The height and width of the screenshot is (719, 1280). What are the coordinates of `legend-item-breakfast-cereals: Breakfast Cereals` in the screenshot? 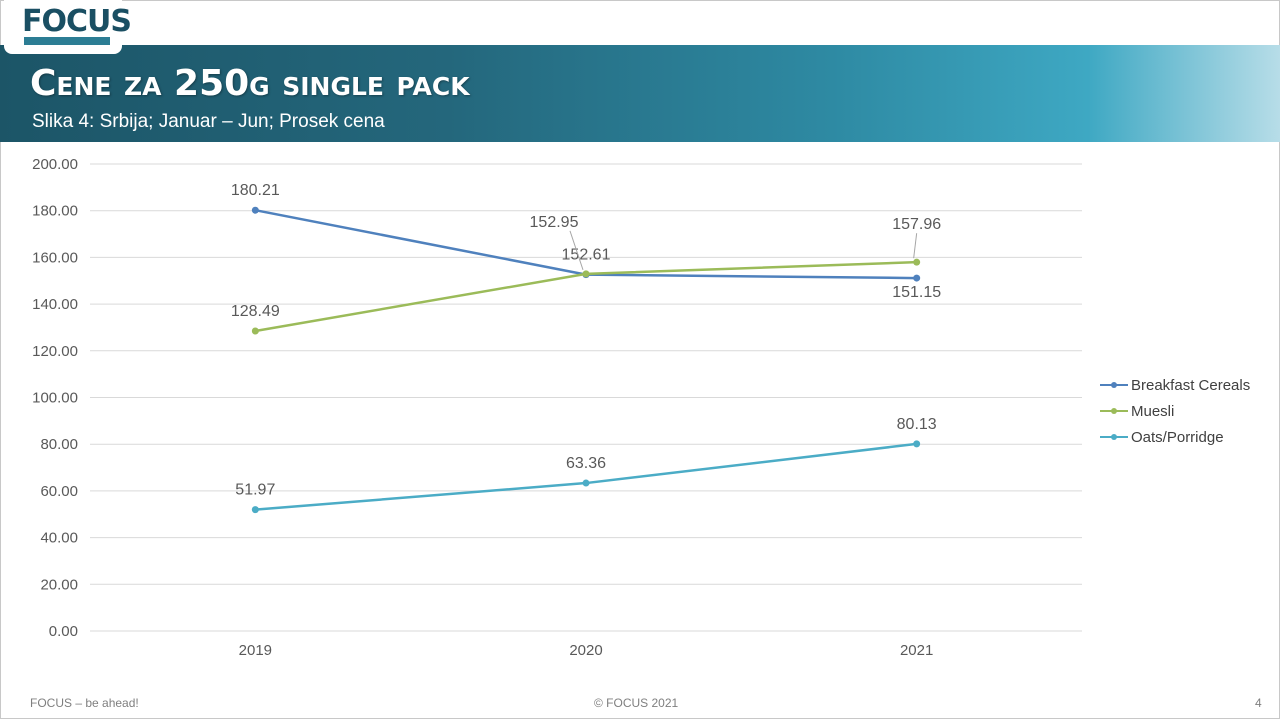 It's located at (1175, 385).